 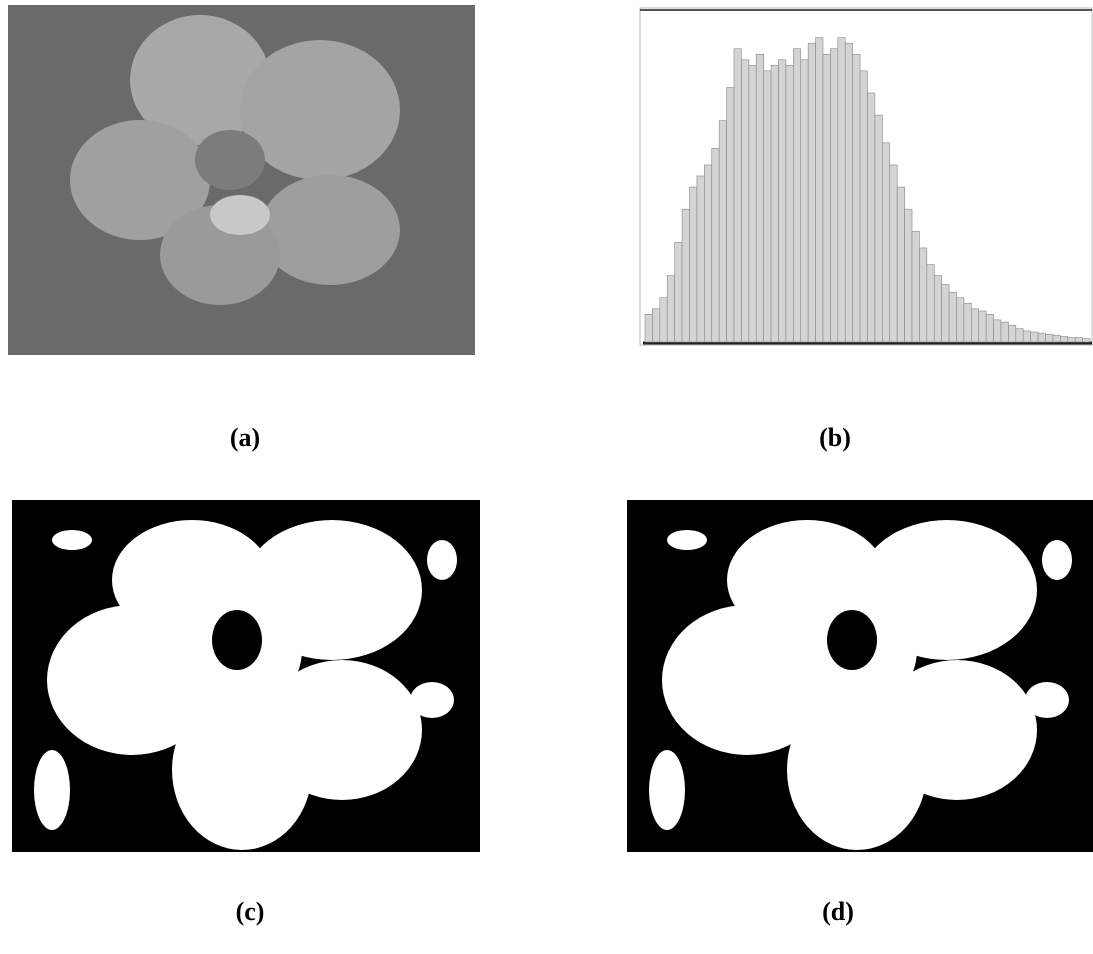 I want to click on panel-label: (d), so click(x=838, y=911).